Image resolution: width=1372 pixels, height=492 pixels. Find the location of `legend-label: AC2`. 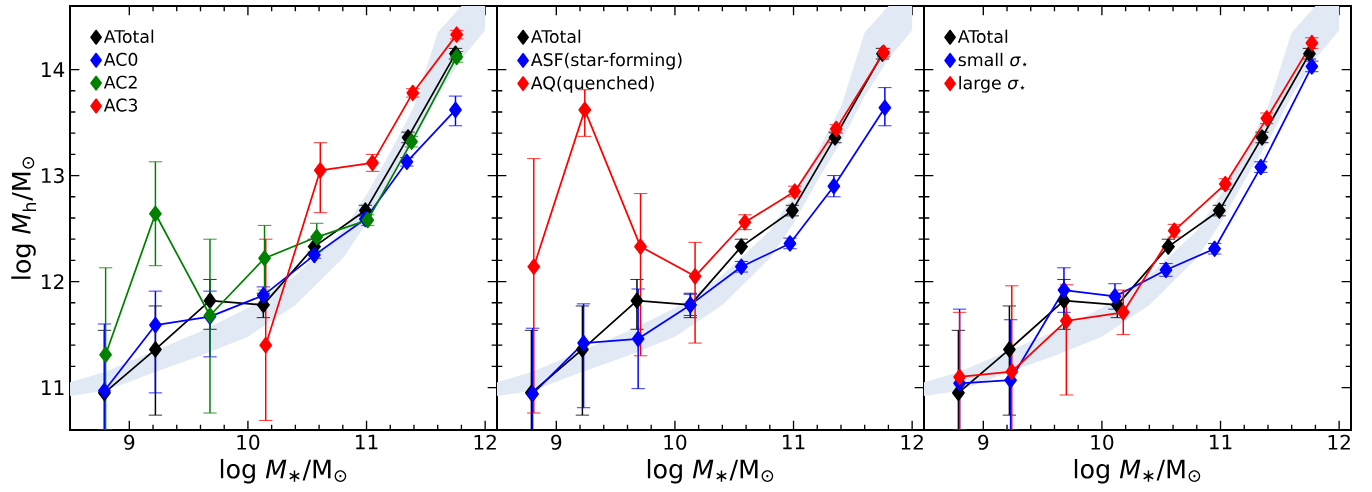

legend-label: AC2 is located at coordinates (120, 82).